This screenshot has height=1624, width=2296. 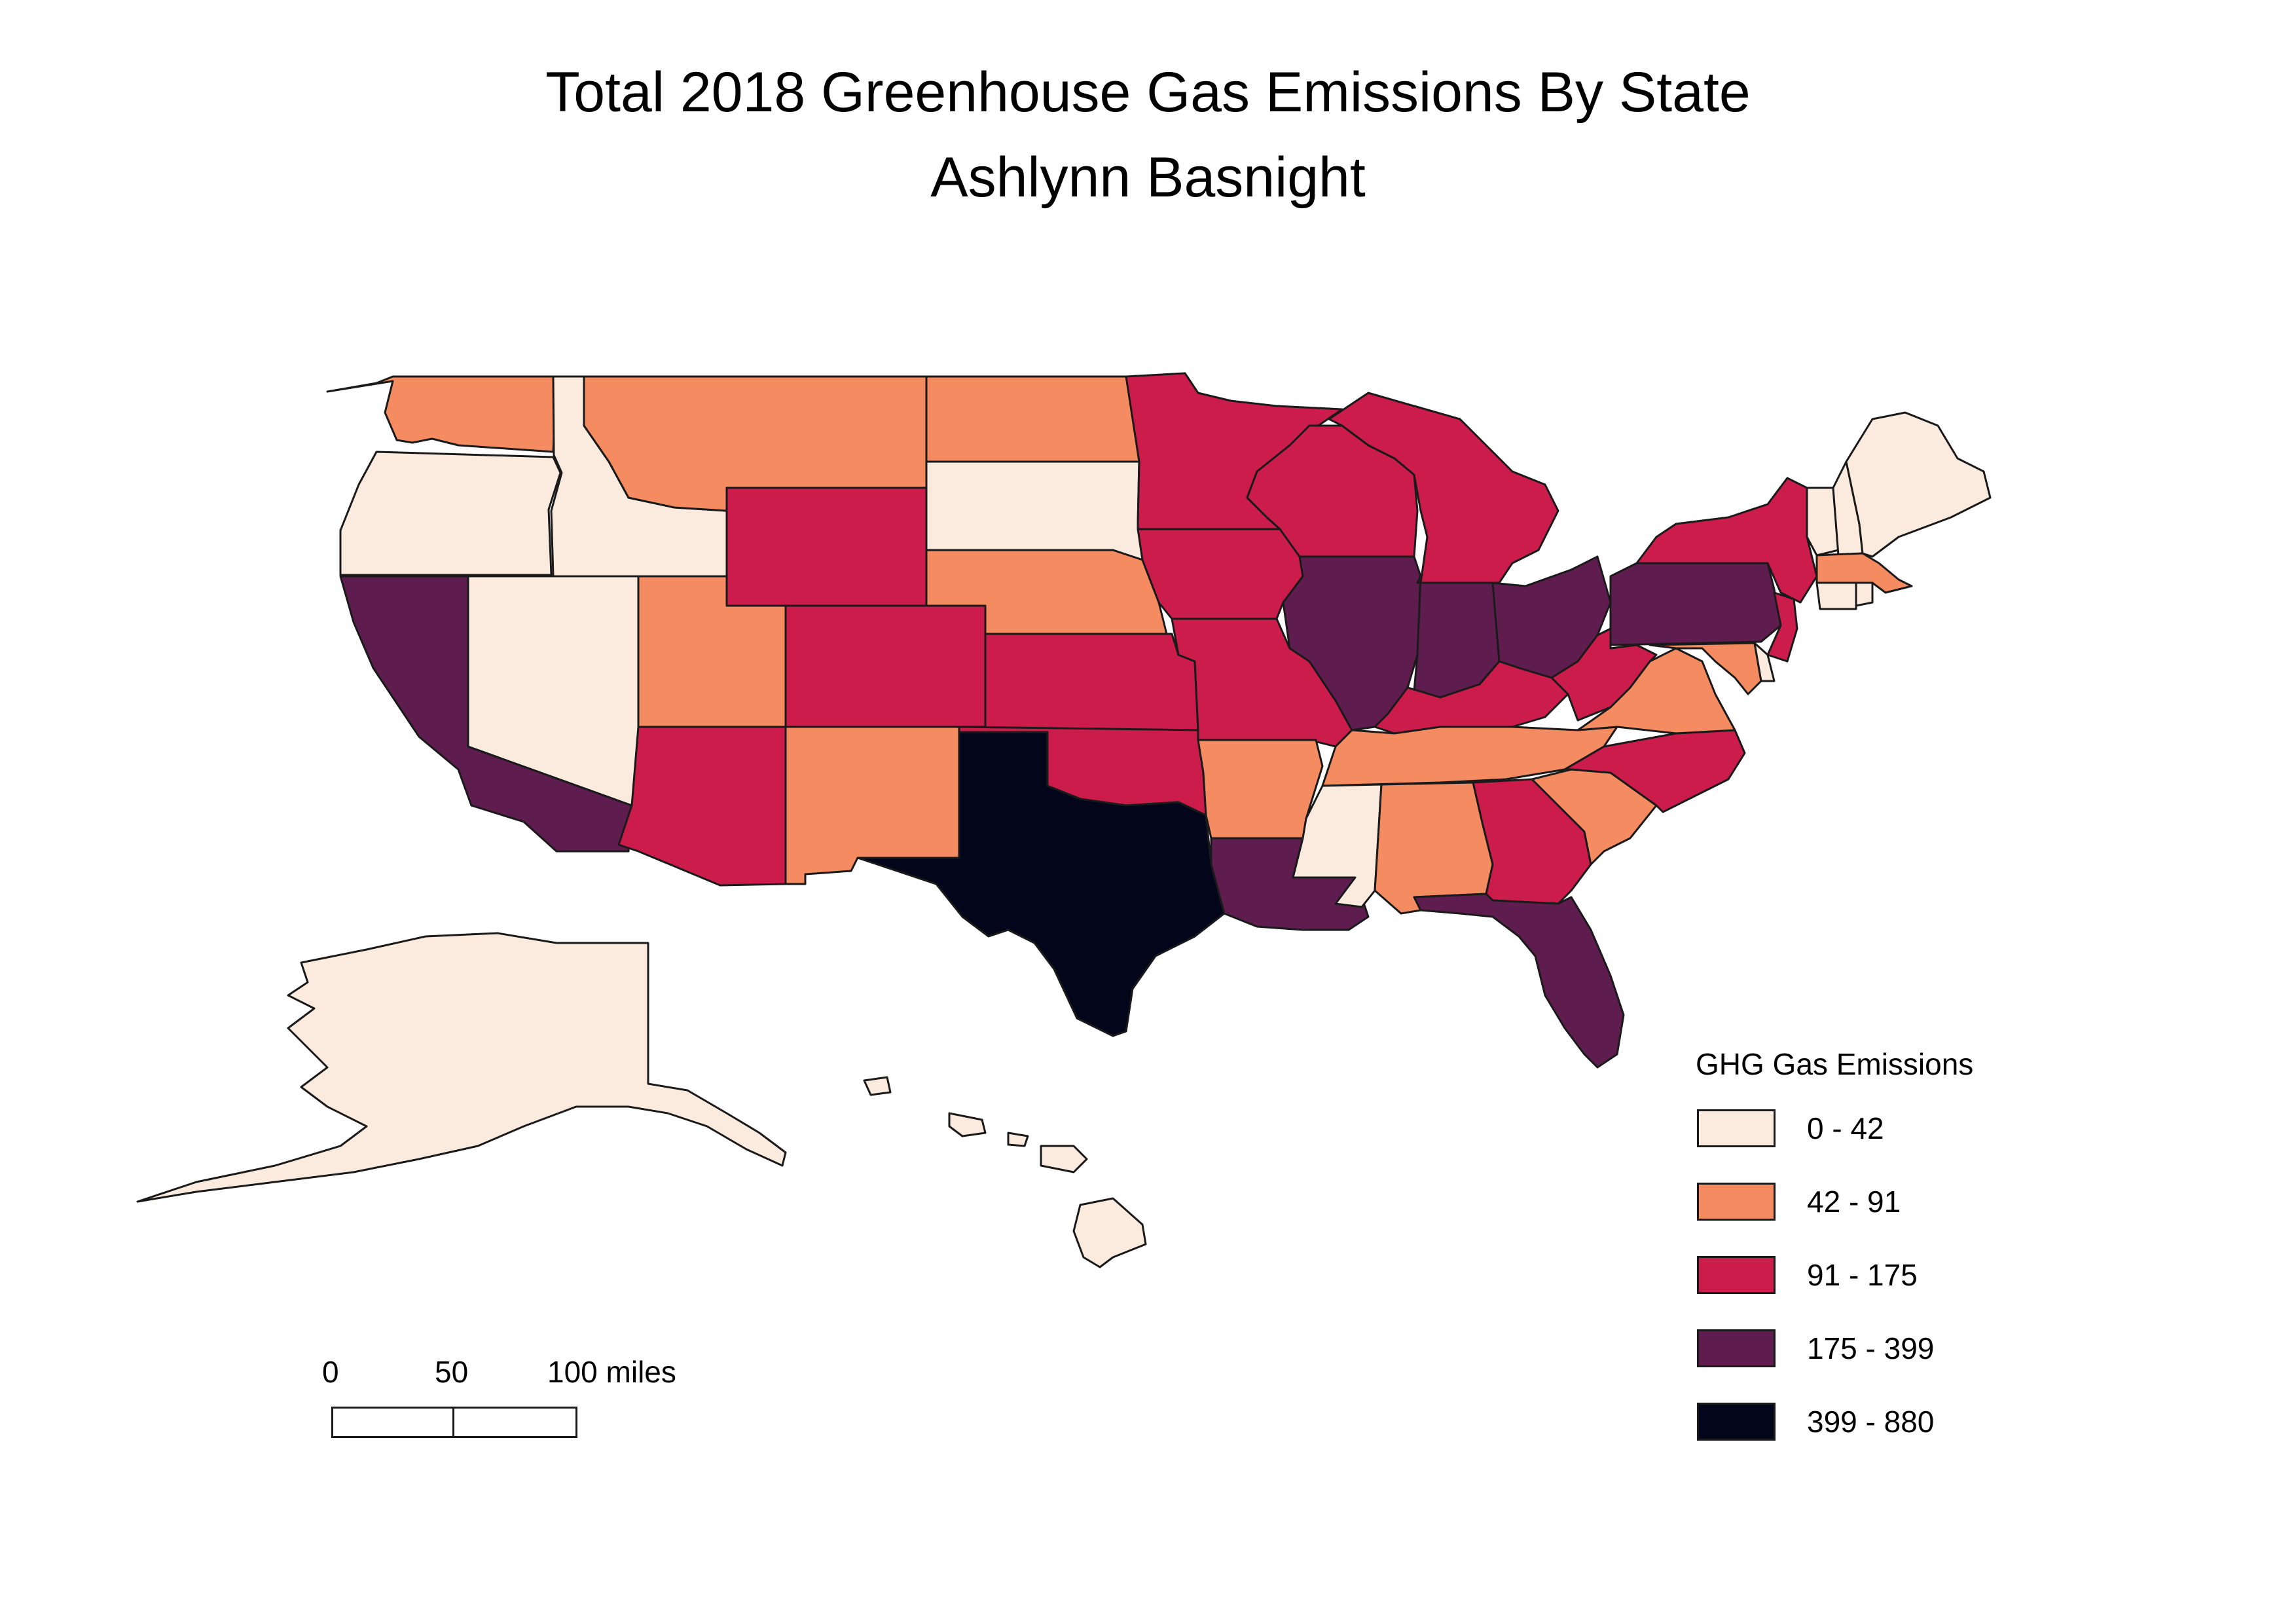 What do you see at coordinates (826, 547) in the screenshot?
I see `state-wyoming` at bounding box center [826, 547].